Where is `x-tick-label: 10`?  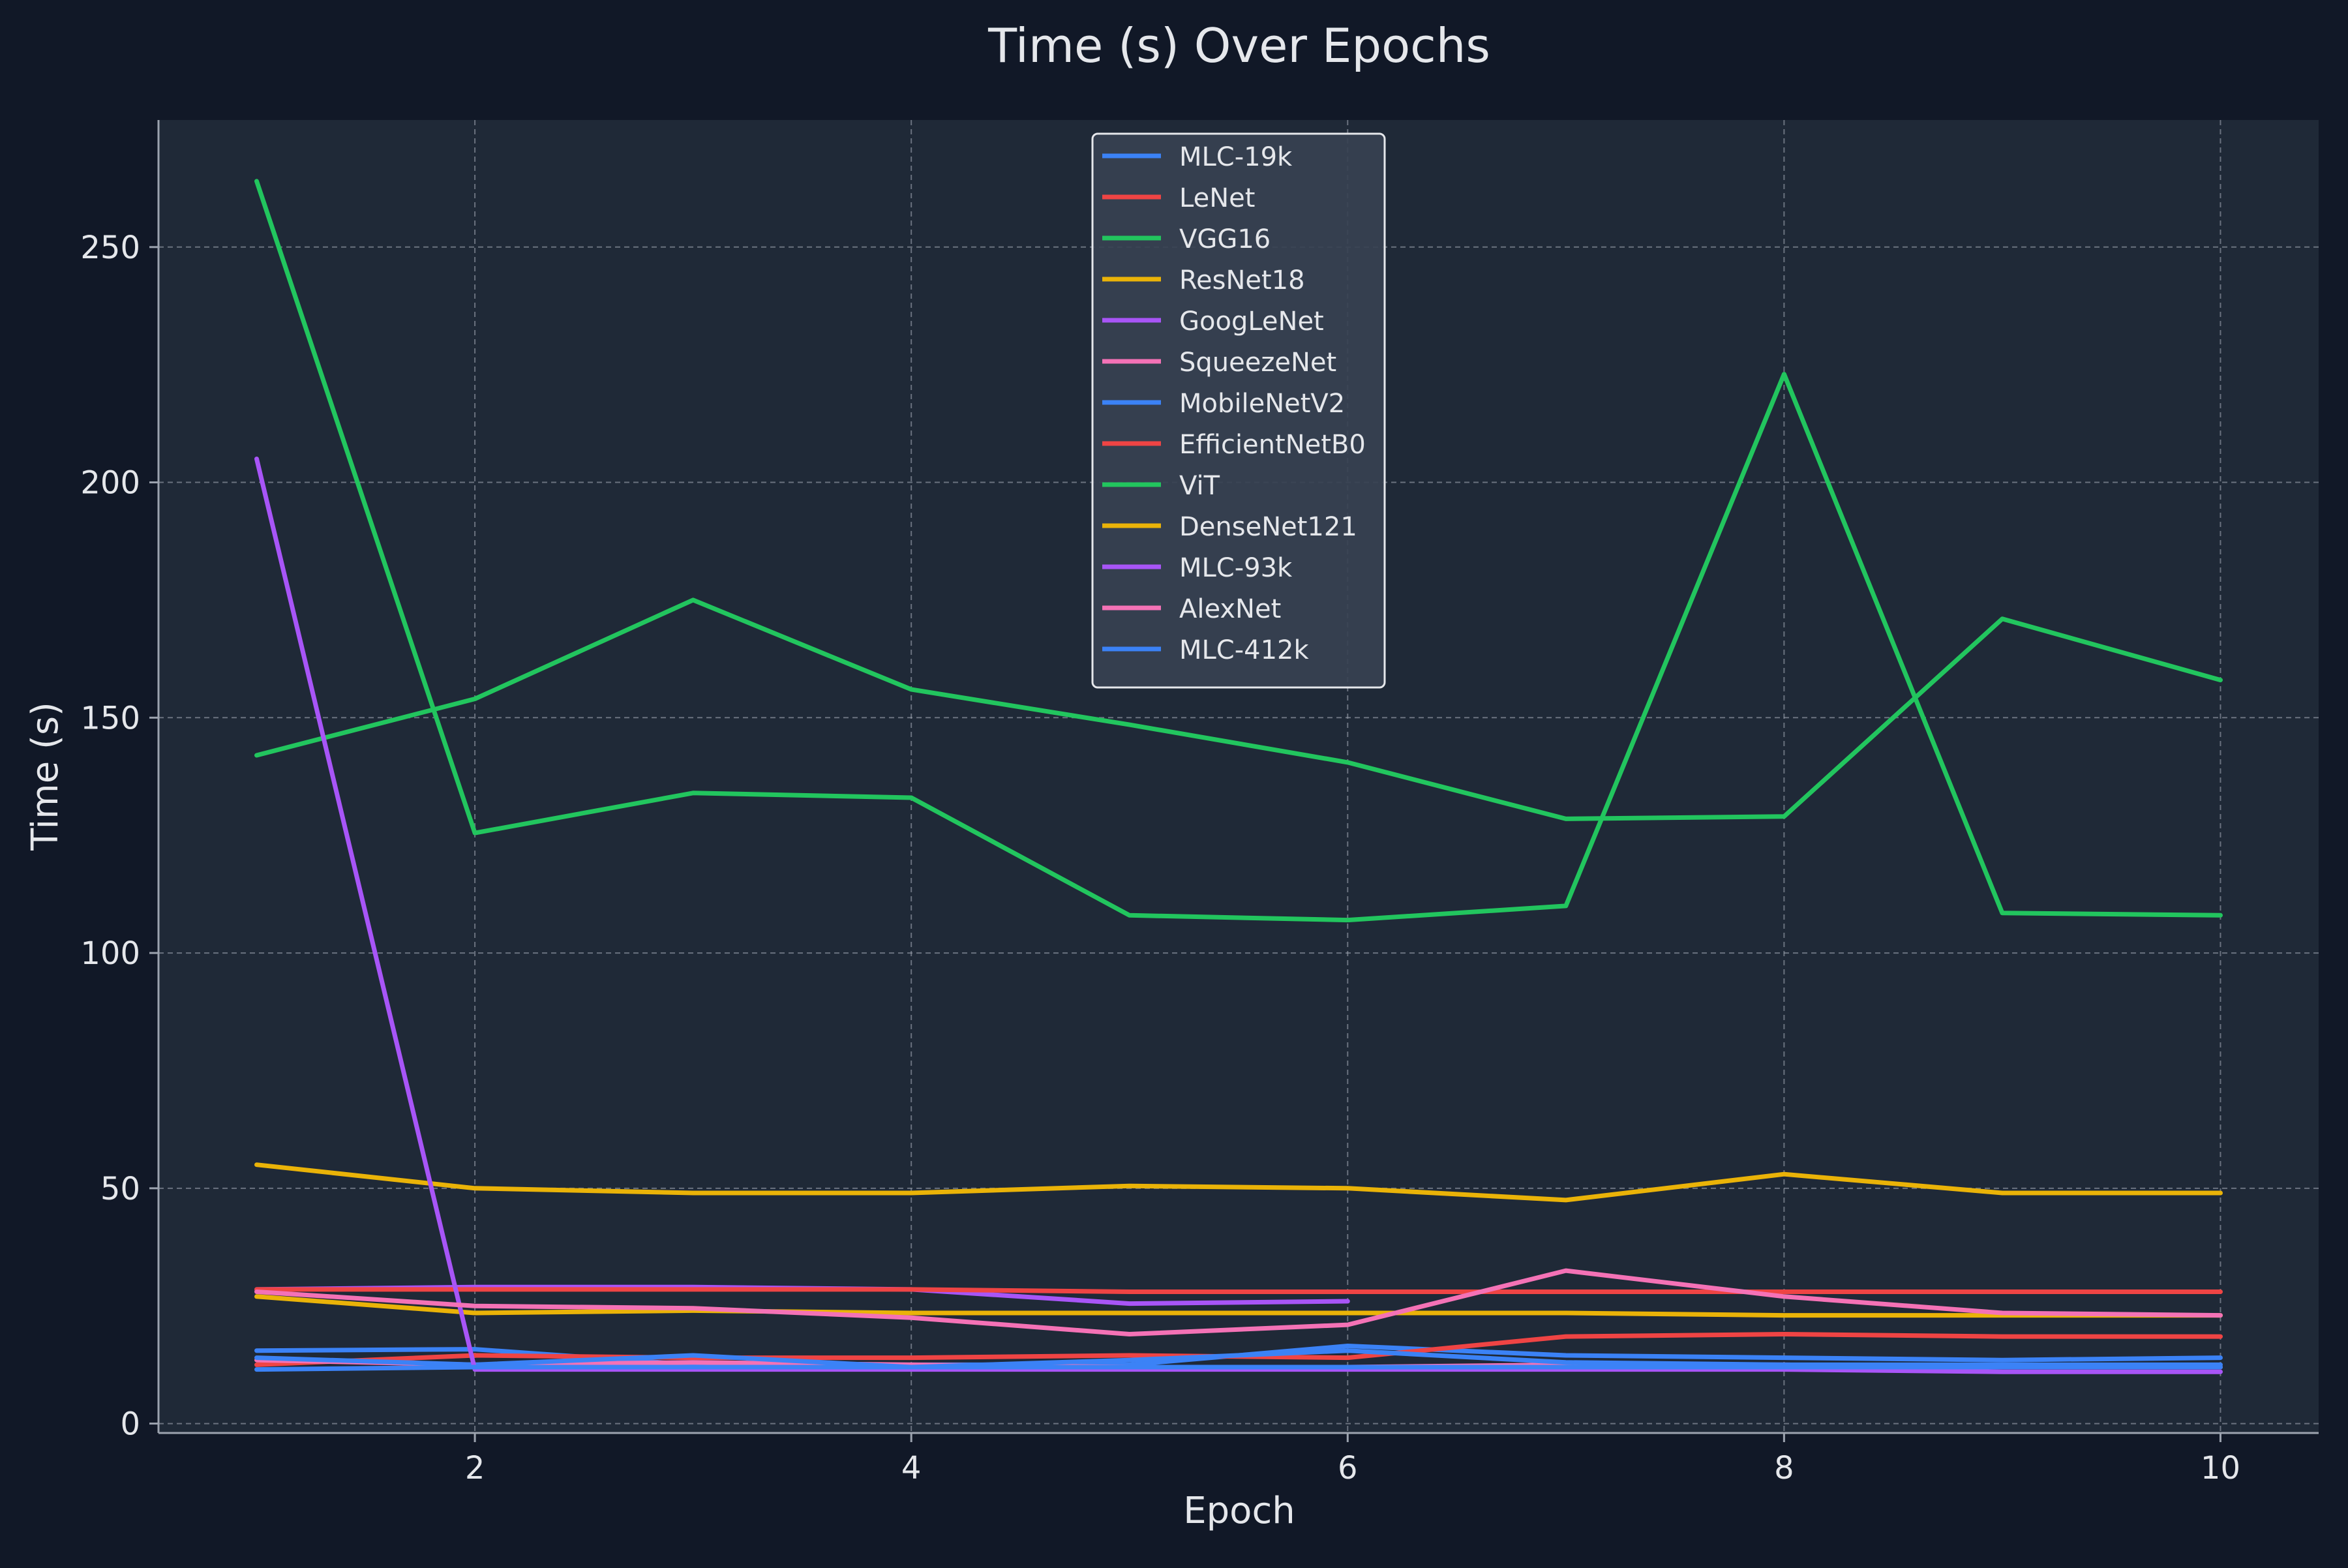
x-tick-label: 10 is located at coordinates (2220, 1468).